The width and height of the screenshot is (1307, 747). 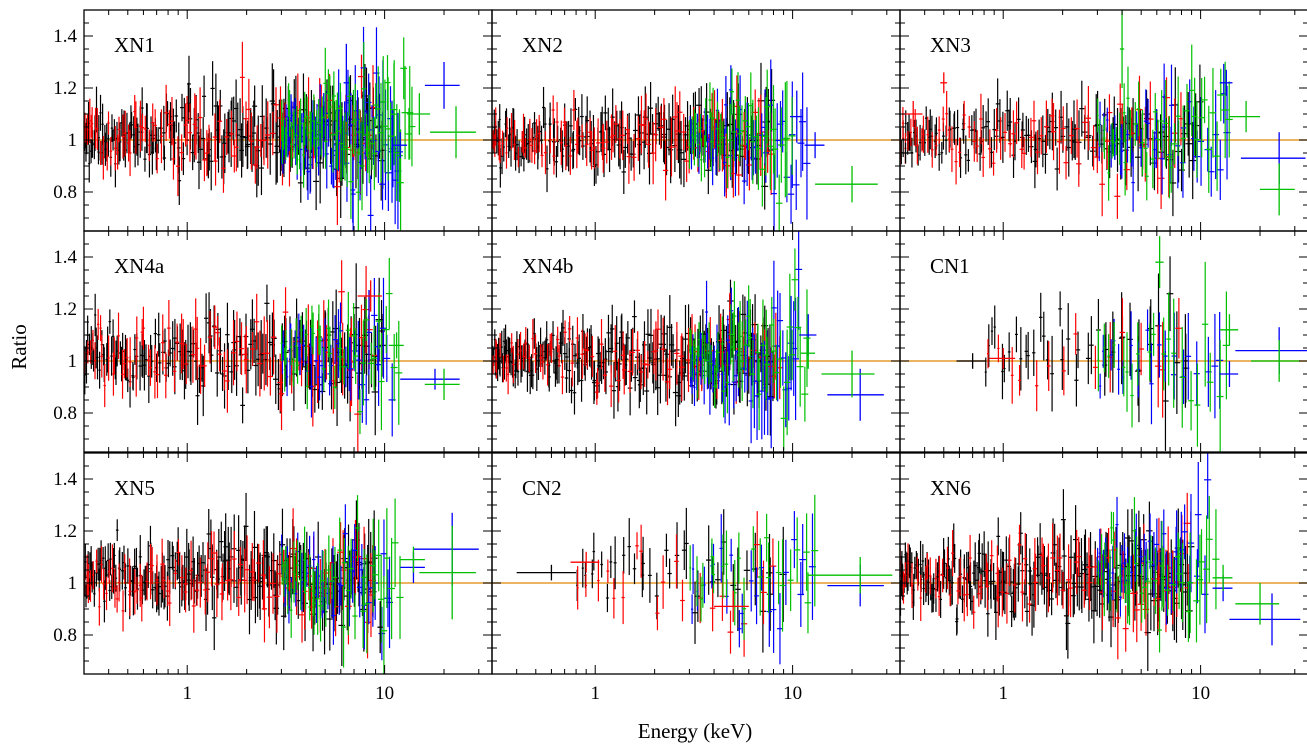 I want to click on x-axis-title: Energy (keV), so click(x=695, y=731).